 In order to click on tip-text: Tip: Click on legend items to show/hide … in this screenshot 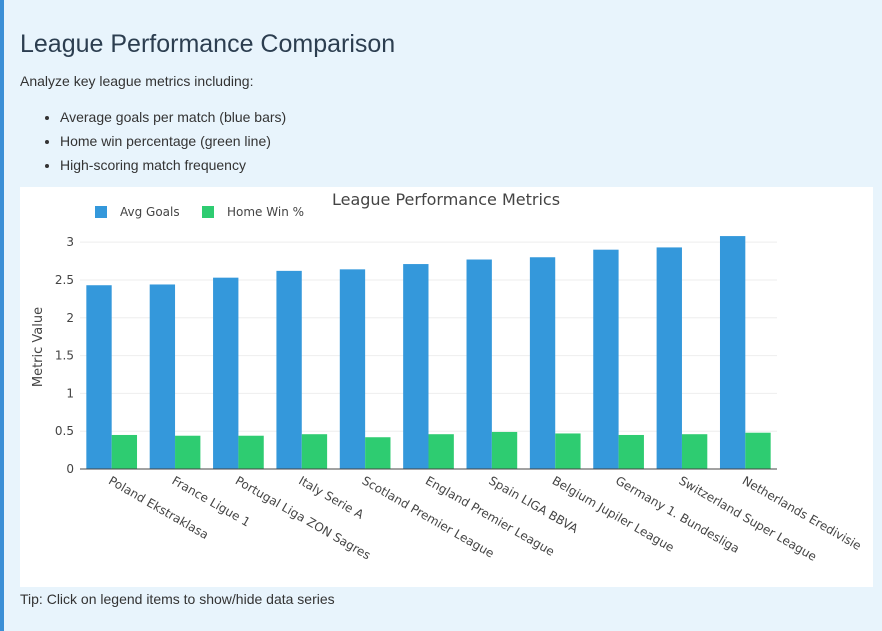, I will do `click(177, 599)`.